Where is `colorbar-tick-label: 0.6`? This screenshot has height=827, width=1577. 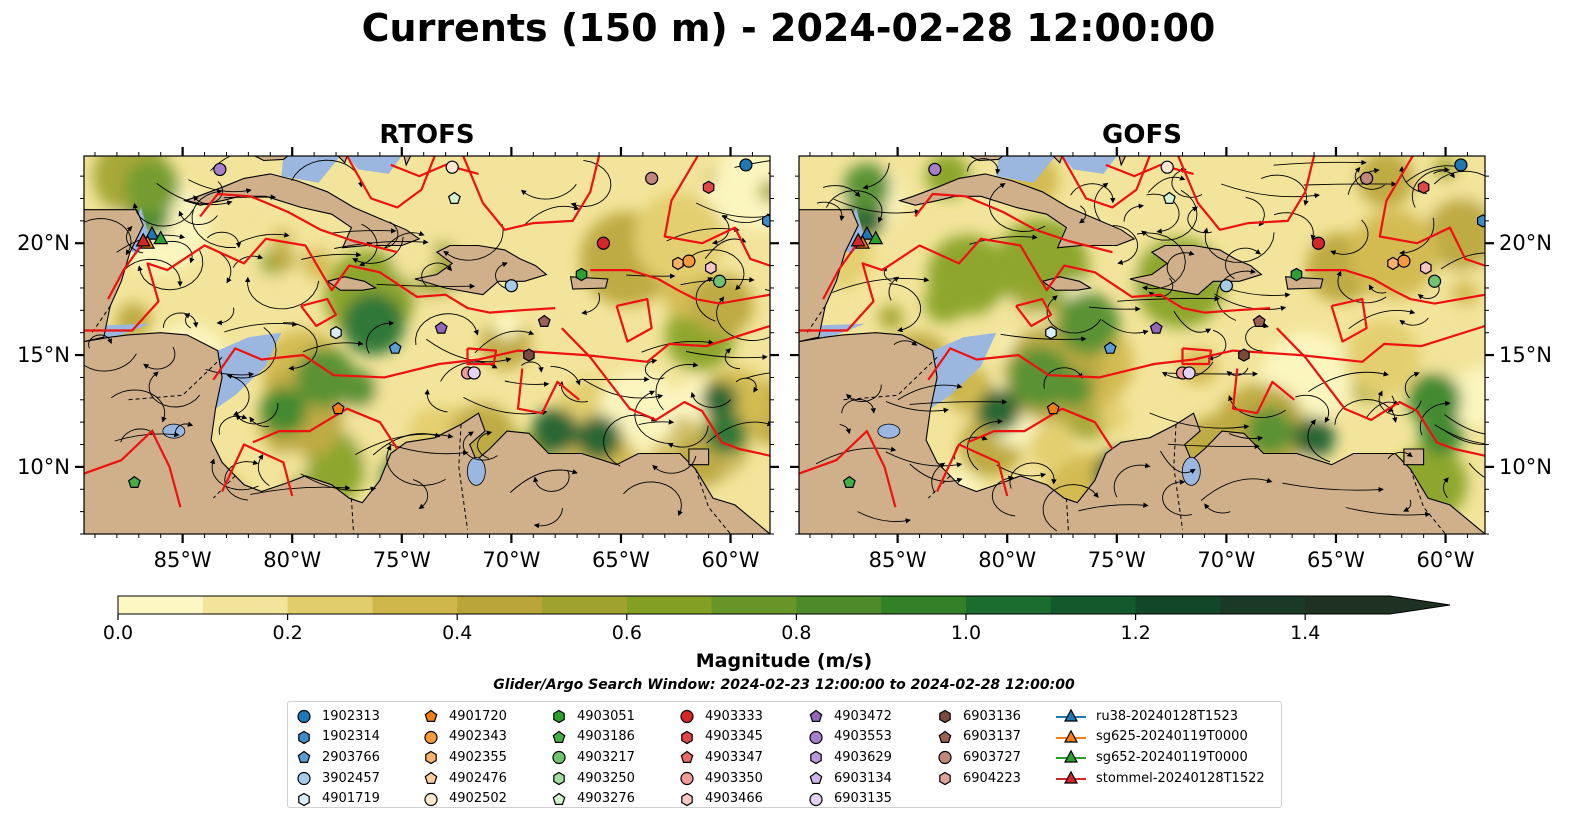 colorbar-tick-label: 0.6 is located at coordinates (627, 633).